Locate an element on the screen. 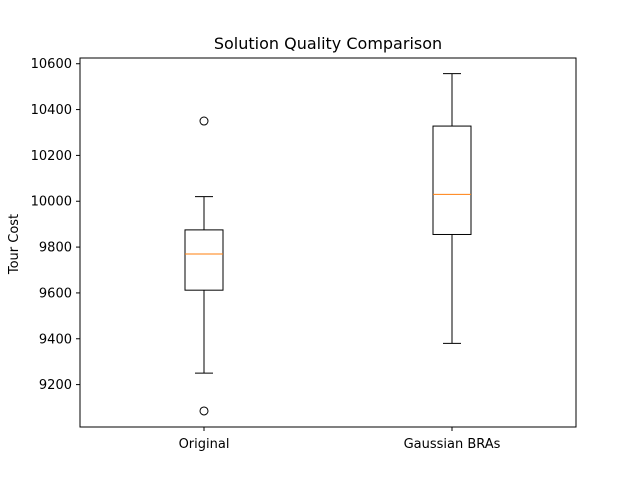  y-tick-label: 10200 is located at coordinates (51, 156).